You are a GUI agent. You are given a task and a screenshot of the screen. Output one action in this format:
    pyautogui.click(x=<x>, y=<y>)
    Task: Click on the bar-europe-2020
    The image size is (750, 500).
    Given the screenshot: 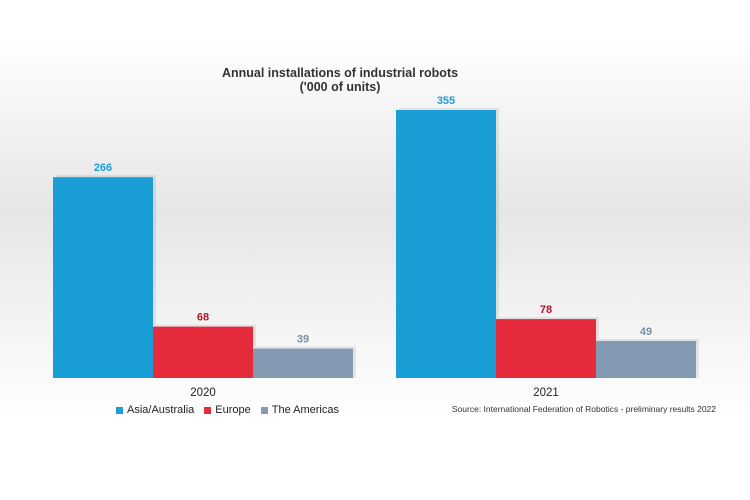 What is the action you would take?
    pyautogui.click(x=203, y=352)
    